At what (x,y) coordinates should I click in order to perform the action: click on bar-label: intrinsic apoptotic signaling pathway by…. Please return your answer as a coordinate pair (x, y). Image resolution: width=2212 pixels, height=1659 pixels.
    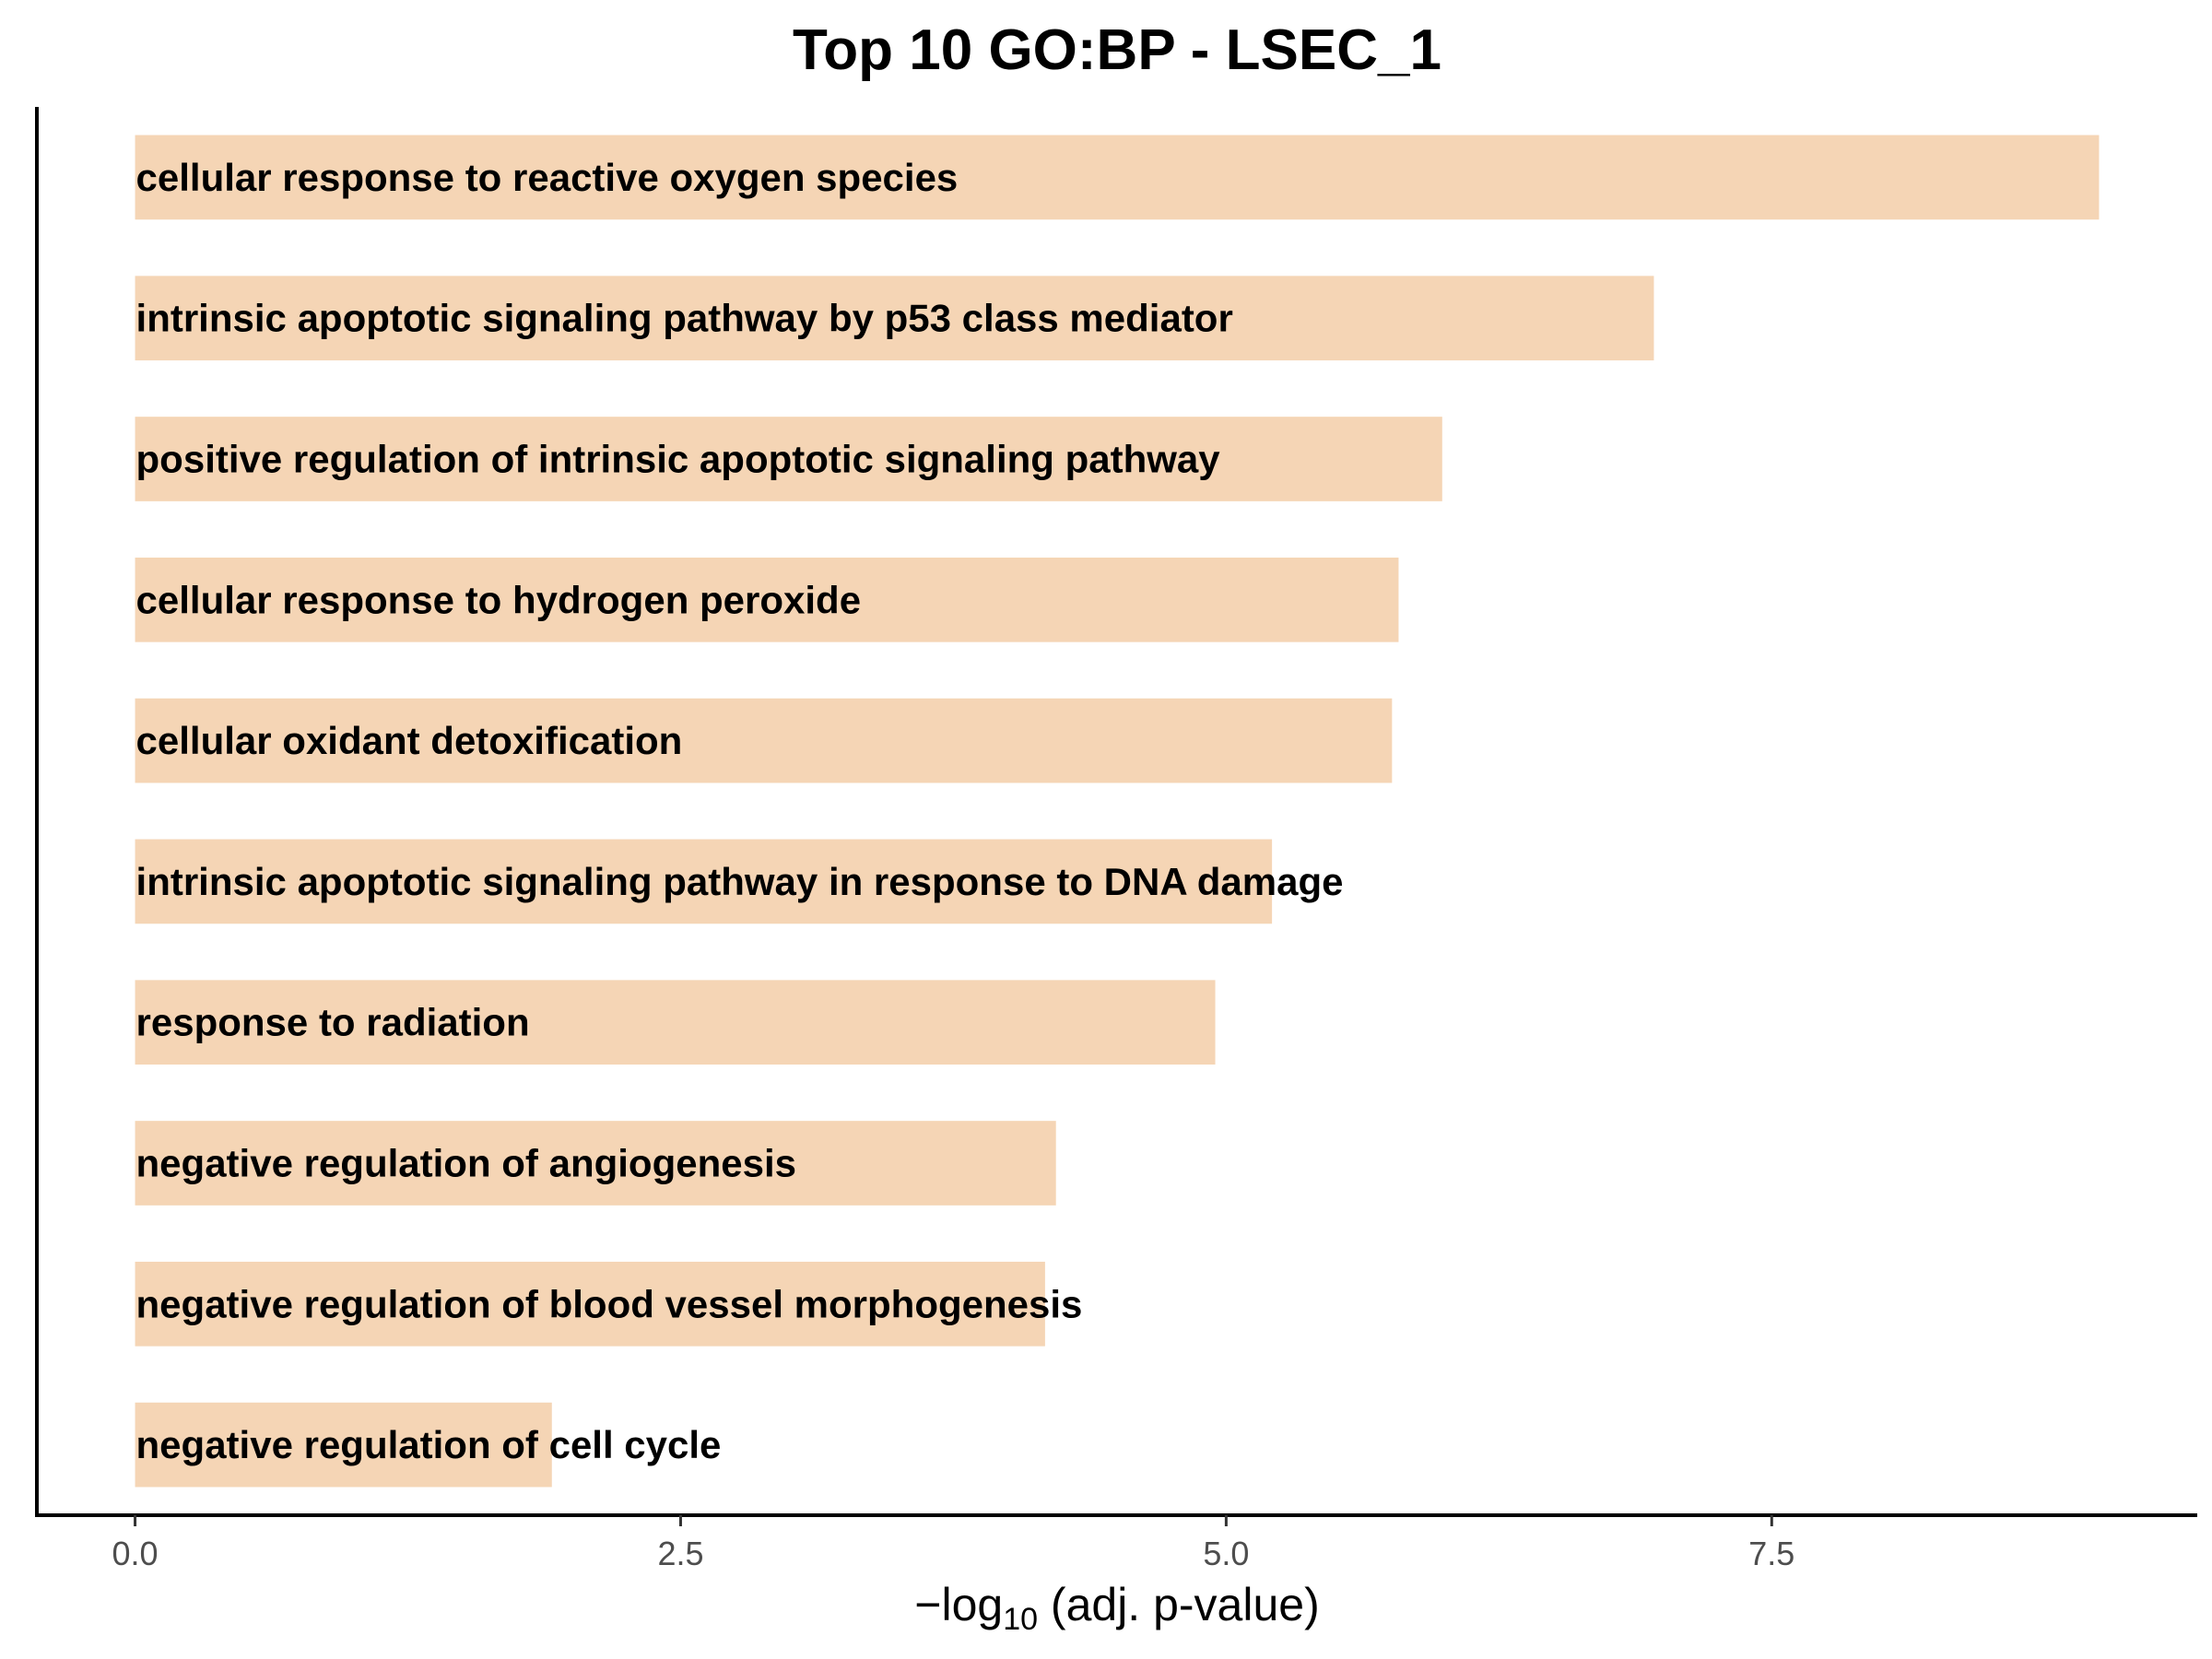
    Looking at the image, I should click on (684, 318).